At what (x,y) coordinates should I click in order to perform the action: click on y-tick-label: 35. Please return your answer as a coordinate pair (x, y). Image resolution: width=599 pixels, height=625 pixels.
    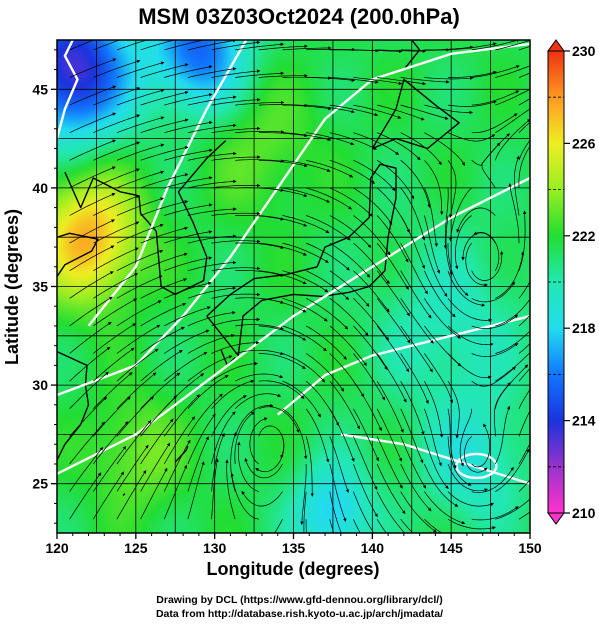
    Looking at the image, I should click on (40, 287).